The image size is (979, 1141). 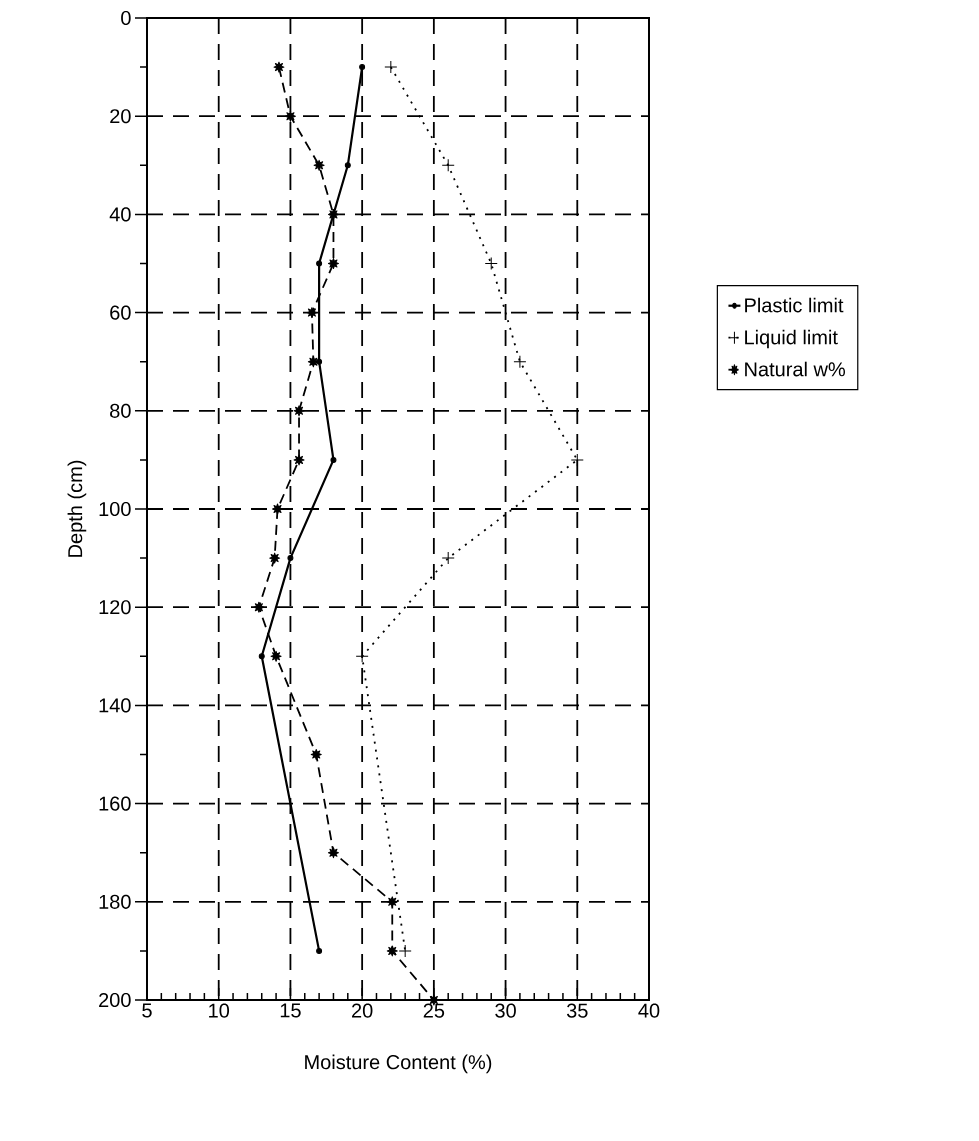 What do you see at coordinates (126, 18) in the screenshot?
I see `y-tick-label: 0` at bounding box center [126, 18].